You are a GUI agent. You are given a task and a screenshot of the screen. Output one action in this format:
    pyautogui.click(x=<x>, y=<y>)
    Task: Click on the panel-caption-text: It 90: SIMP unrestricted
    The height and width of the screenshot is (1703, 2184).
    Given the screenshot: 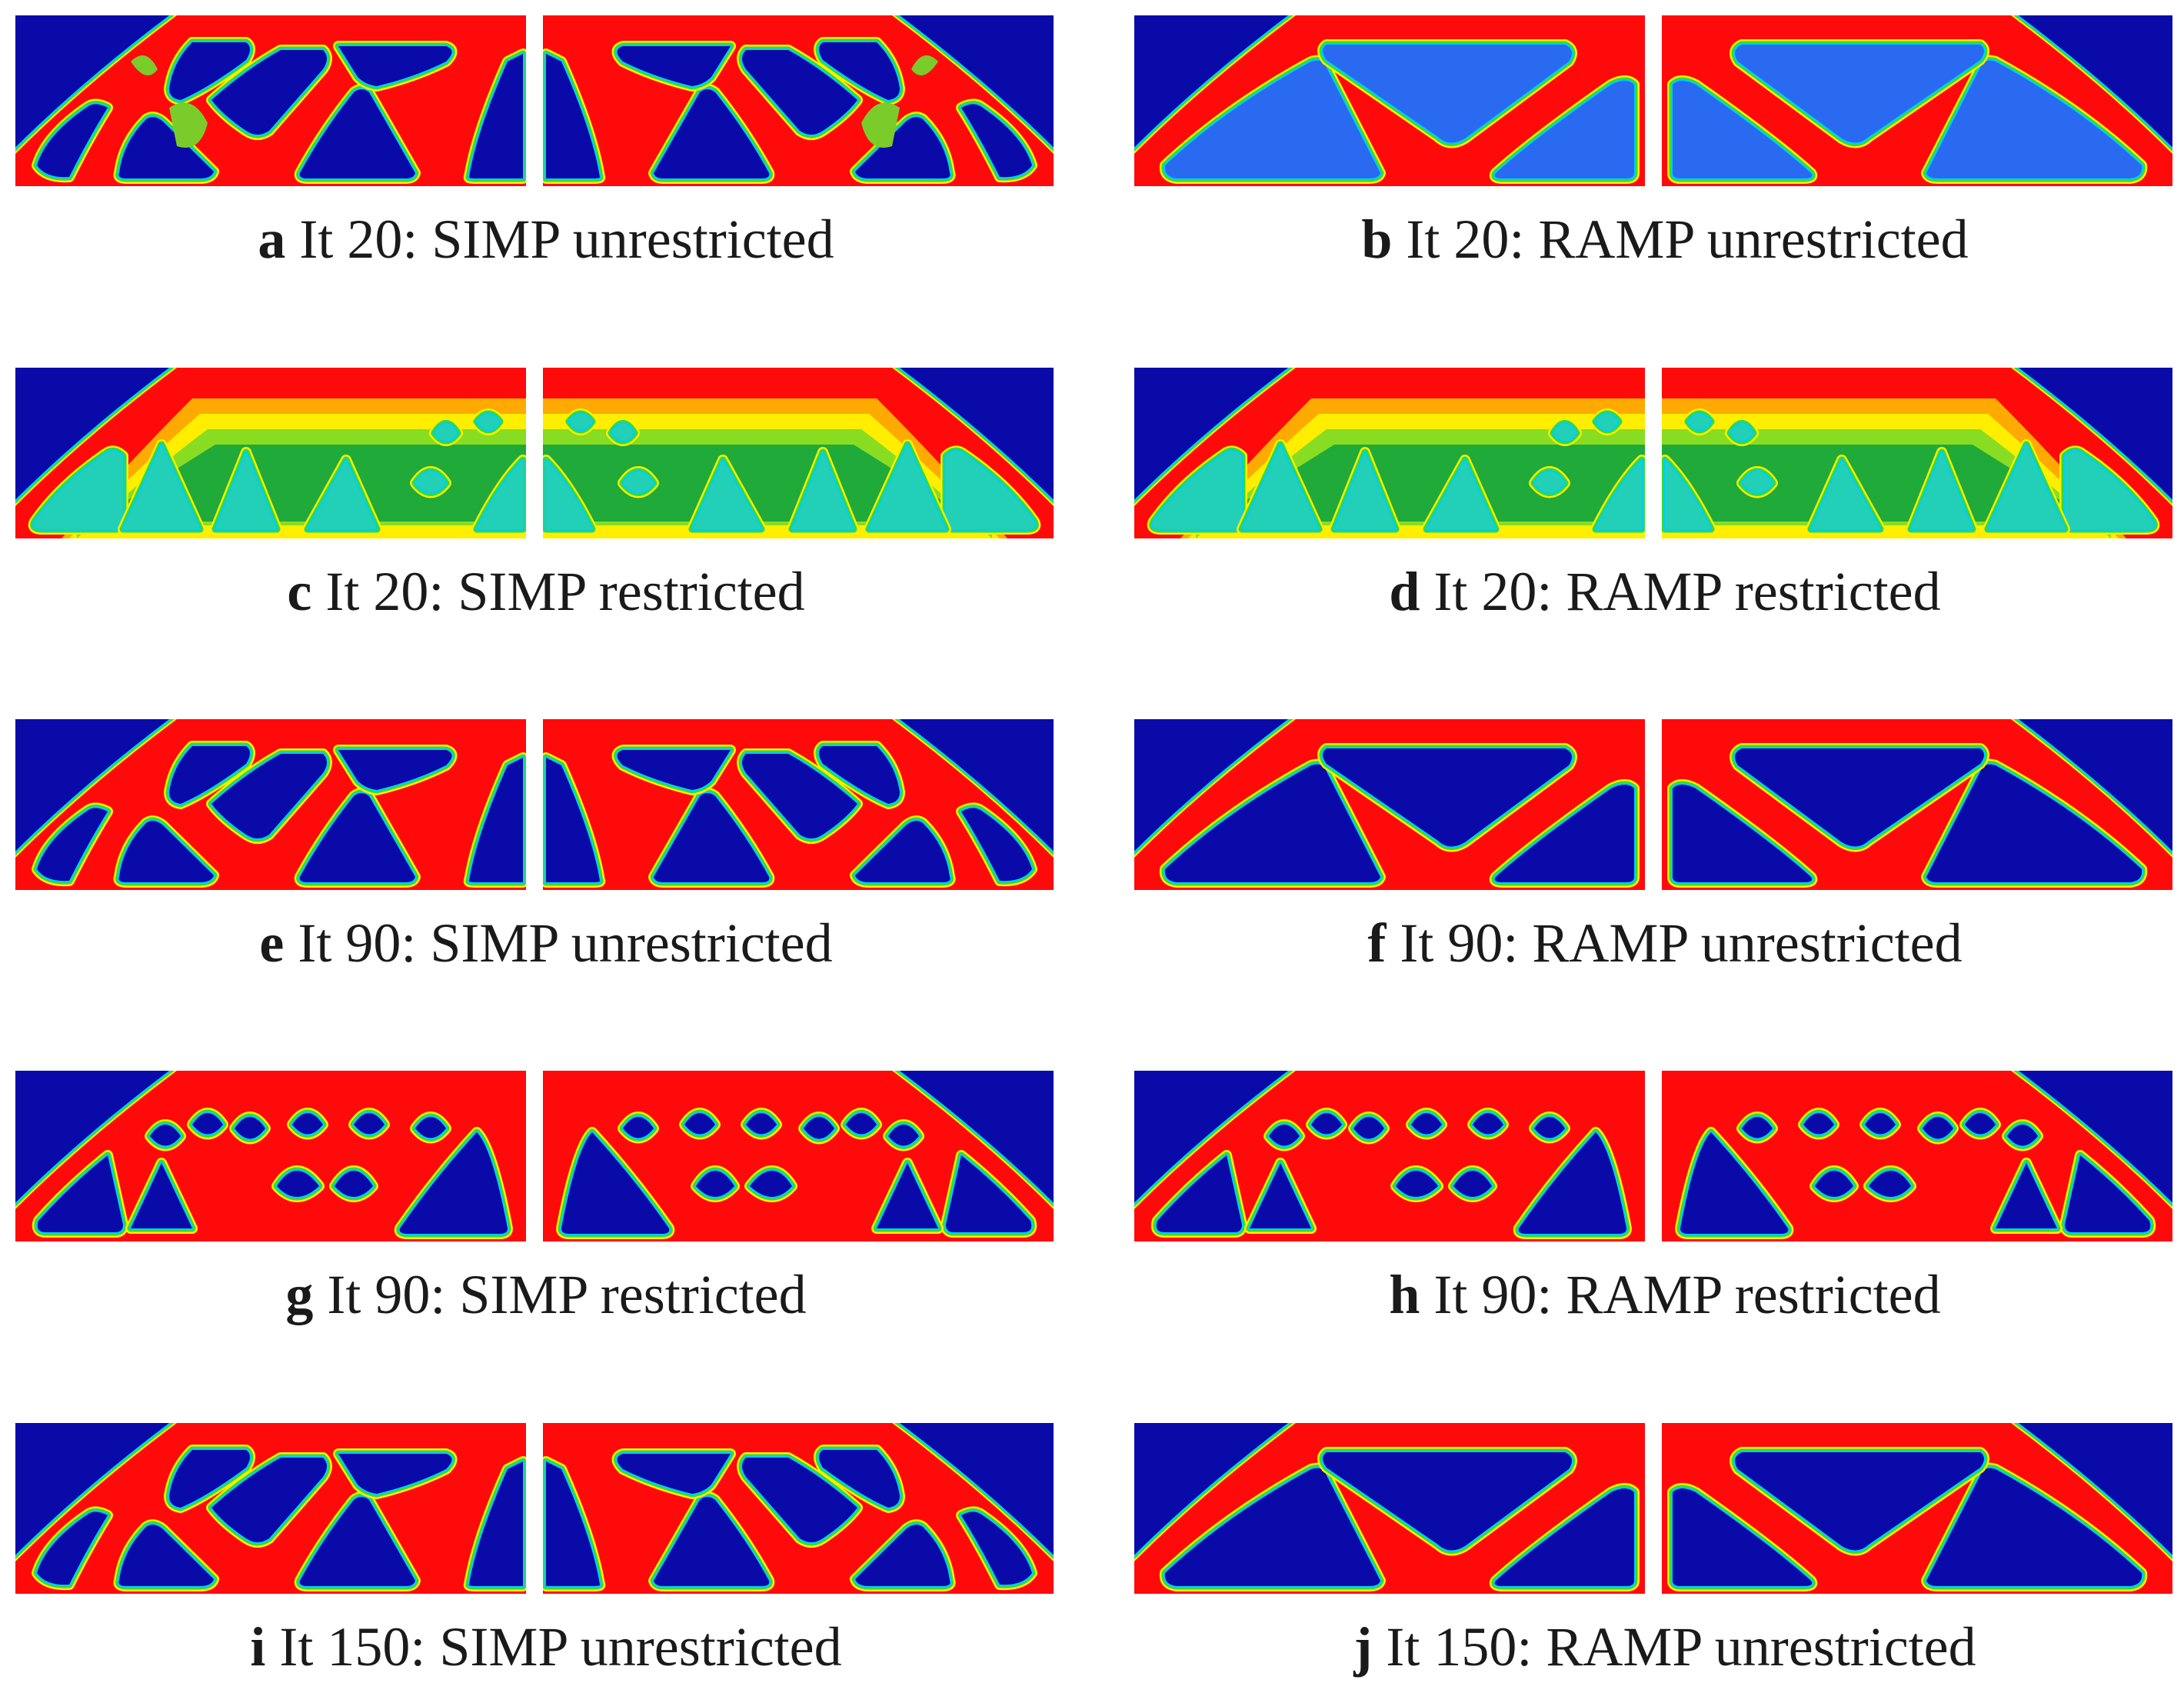 What is the action you would take?
    pyautogui.click(x=565, y=943)
    